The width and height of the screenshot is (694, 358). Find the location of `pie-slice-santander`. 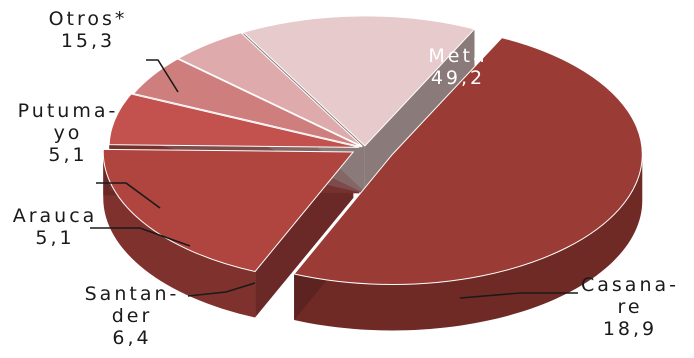

pie-slice-santander is located at coordinates (234, 120).